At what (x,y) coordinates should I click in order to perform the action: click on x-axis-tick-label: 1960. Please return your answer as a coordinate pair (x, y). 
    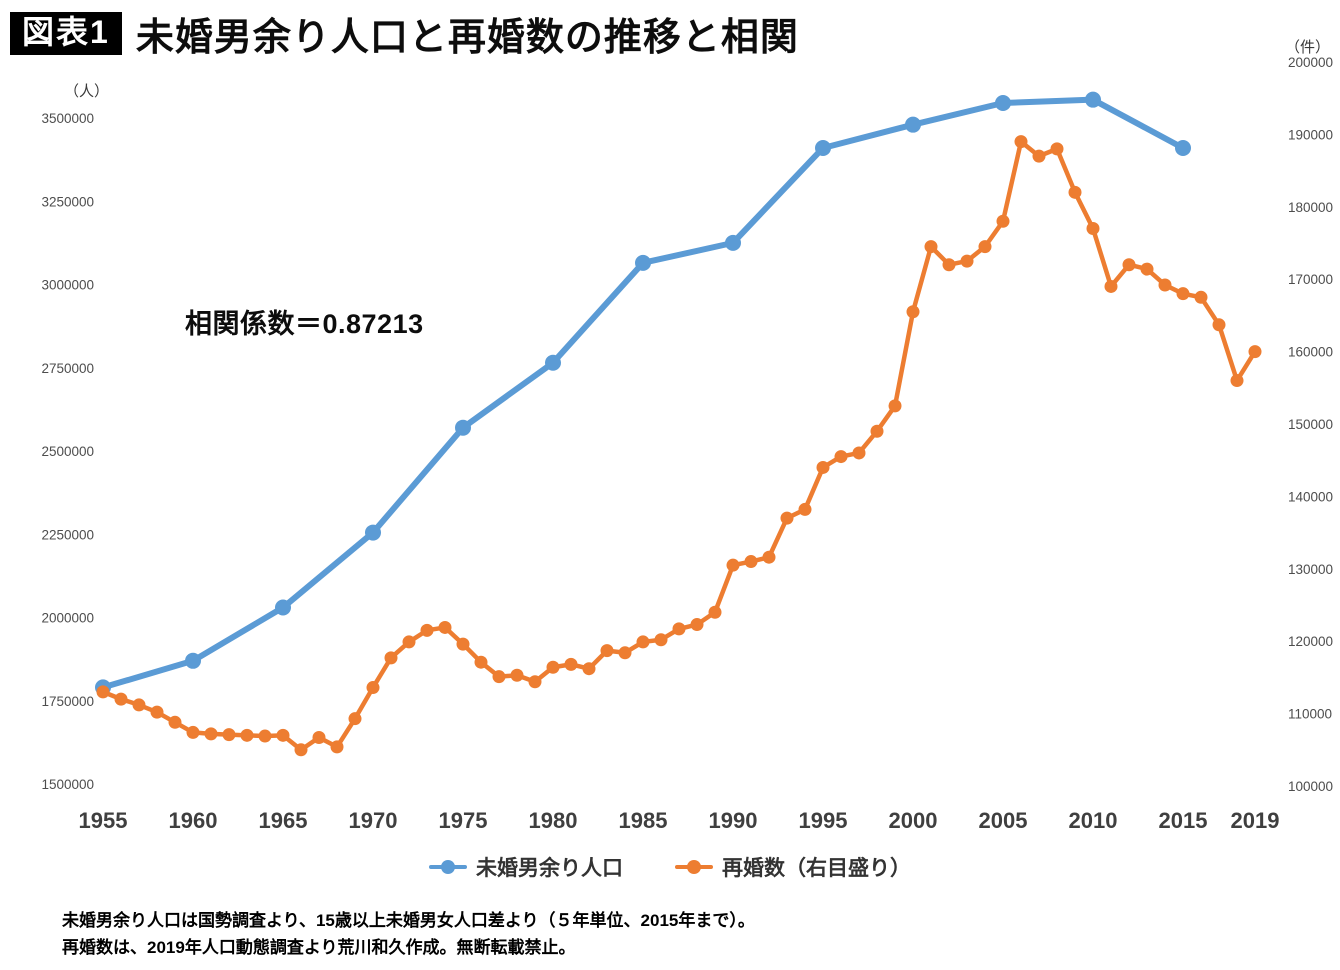
    Looking at the image, I should click on (193, 820).